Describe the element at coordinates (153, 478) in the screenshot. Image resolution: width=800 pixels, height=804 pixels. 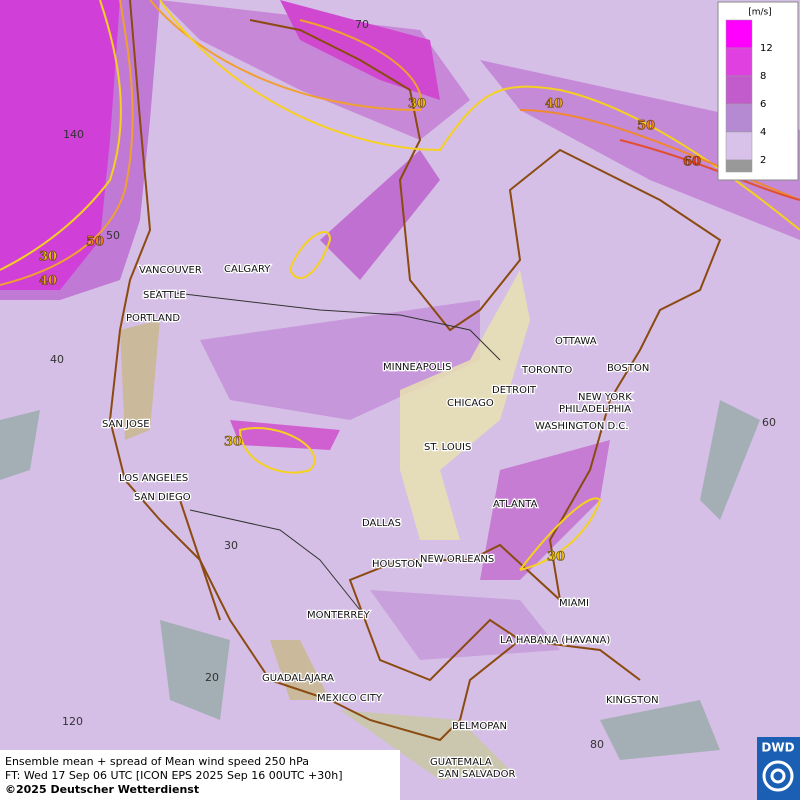
I see `city-label: LOS ANGELES` at that location.